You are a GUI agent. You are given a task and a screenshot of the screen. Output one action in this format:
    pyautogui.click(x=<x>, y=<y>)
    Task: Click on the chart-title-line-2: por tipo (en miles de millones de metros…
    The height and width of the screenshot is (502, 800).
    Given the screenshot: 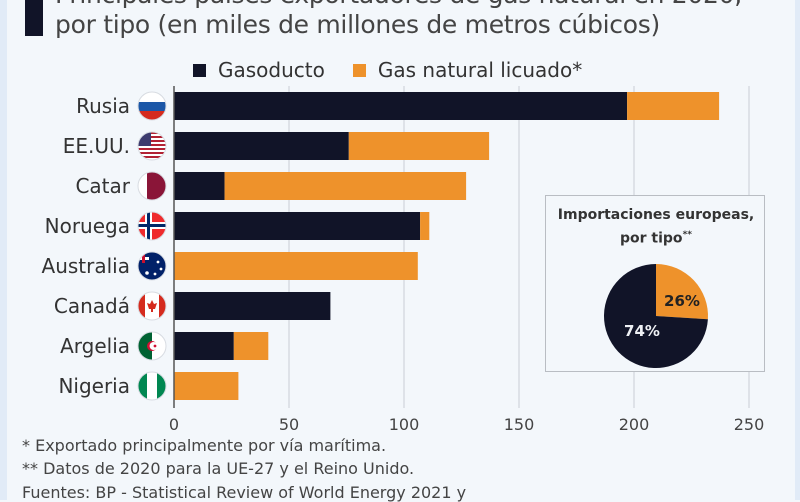 What is the action you would take?
    pyautogui.click(x=357, y=24)
    